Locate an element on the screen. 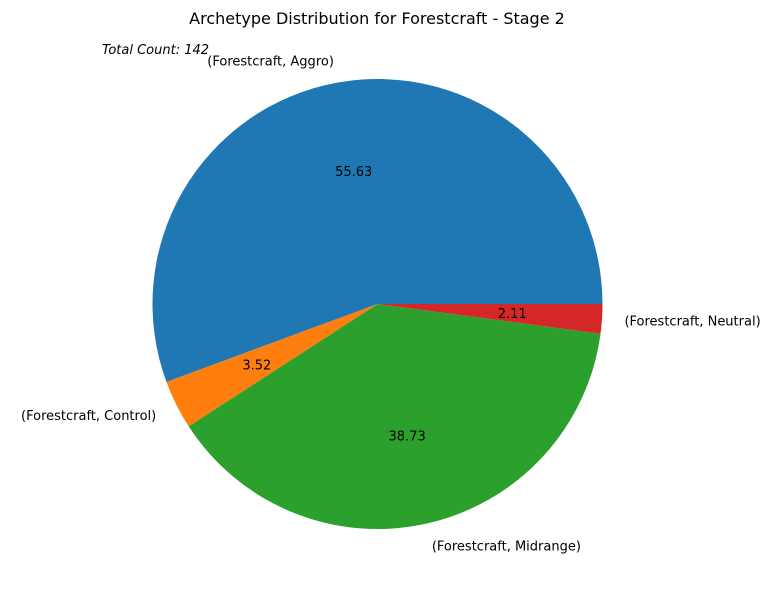 The width and height of the screenshot is (781, 594). pie-category-label-forestcraft-aggro: (Forestcraft, Aggro) is located at coordinates (270, 61).